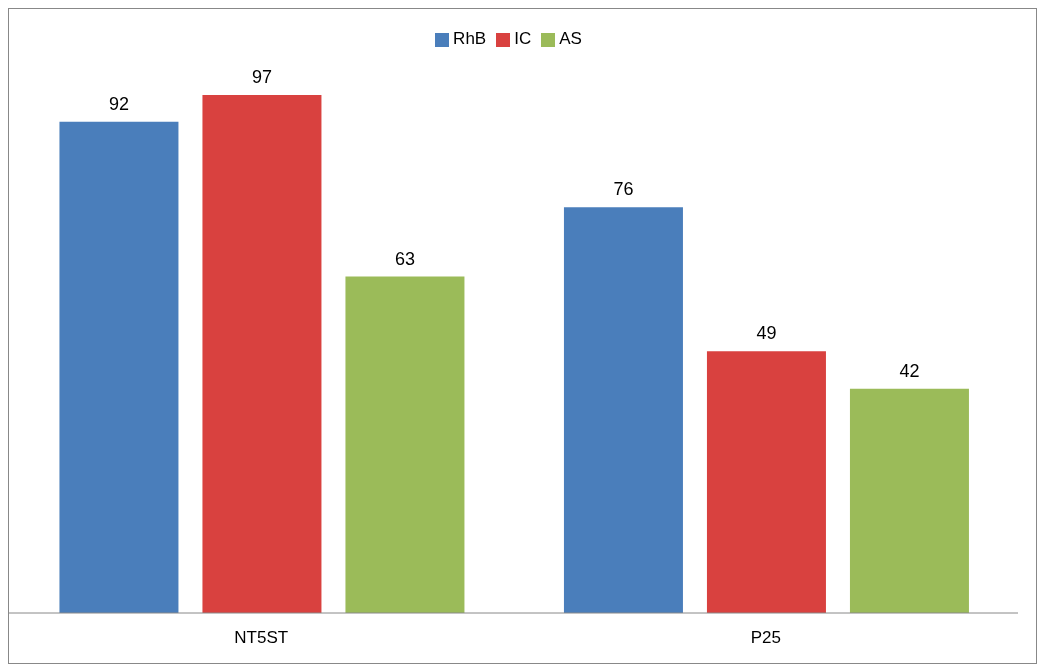 The width and height of the screenshot is (1045, 672). What do you see at coordinates (261, 638) in the screenshot?
I see `x-tick-label: NT5ST` at bounding box center [261, 638].